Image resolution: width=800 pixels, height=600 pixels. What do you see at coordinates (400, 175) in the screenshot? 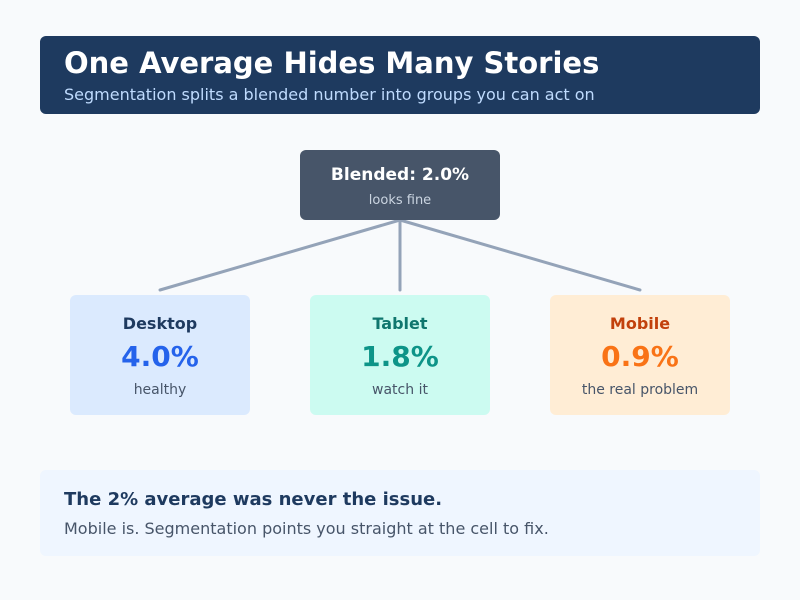
I see `blended-label: Blended: 2.0%` at bounding box center [400, 175].